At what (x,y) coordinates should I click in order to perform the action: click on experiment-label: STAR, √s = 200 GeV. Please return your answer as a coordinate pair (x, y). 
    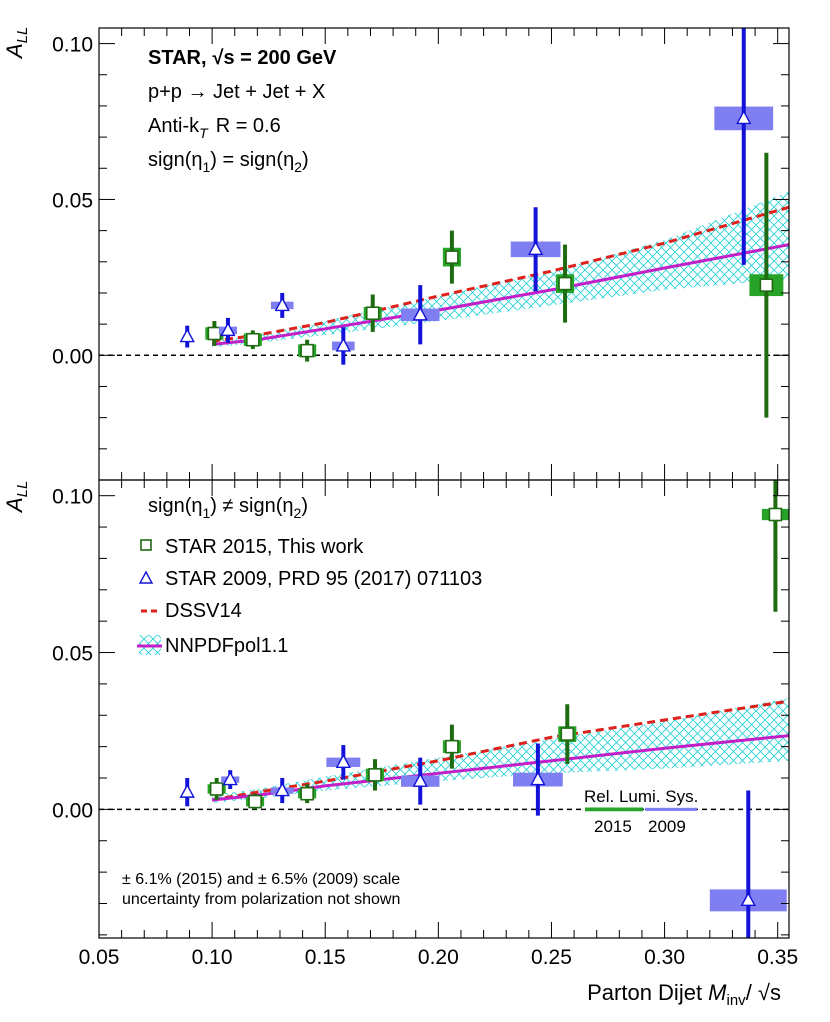
    Looking at the image, I should click on (242, 58).